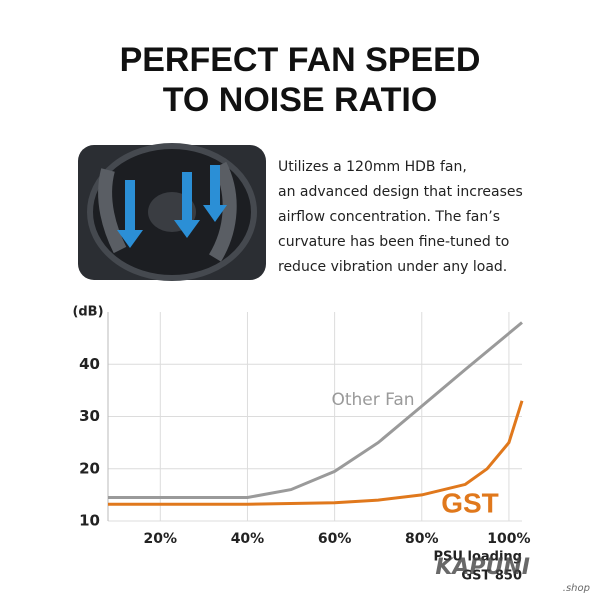  Describe the element at coordinates (89, 364) in the screenshot. I see `y-tick-label: 40` at that location.